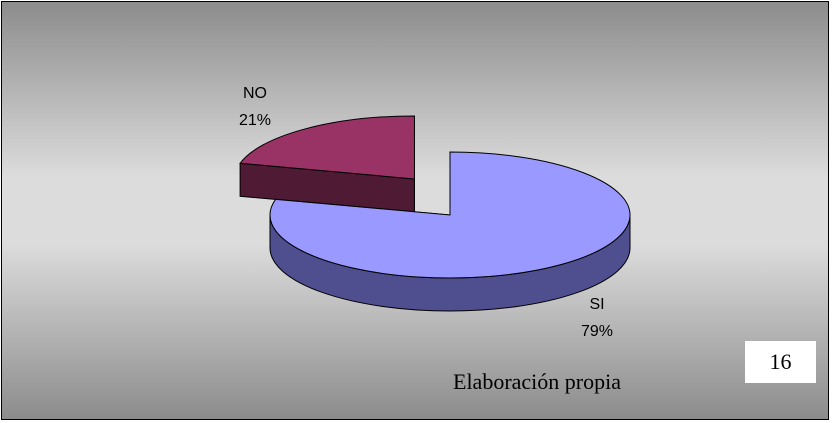  What do you see at coordinates (597, 331) in the screenshot?
I see `pie-label-si-percent: 79%` at bounding box center [597, 331].